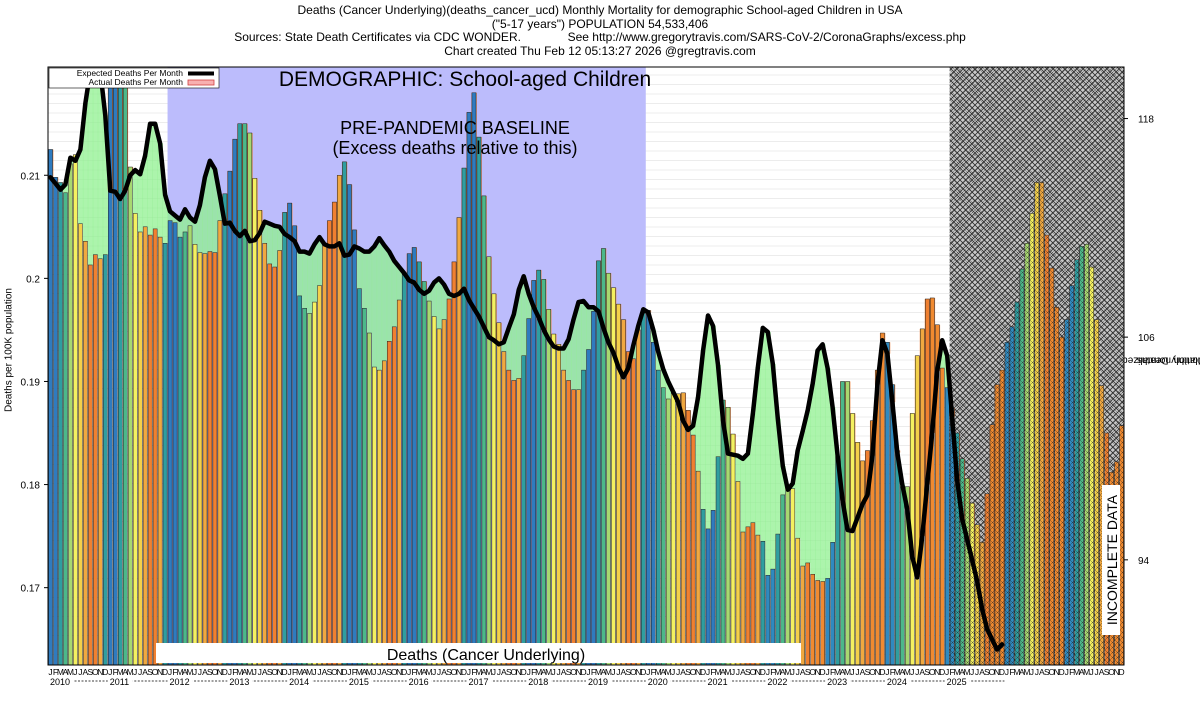  What do you see at coordinates (837, 682) in the screenshot?
I see `x-year-label: 2023` at bounding box center [837, 682].